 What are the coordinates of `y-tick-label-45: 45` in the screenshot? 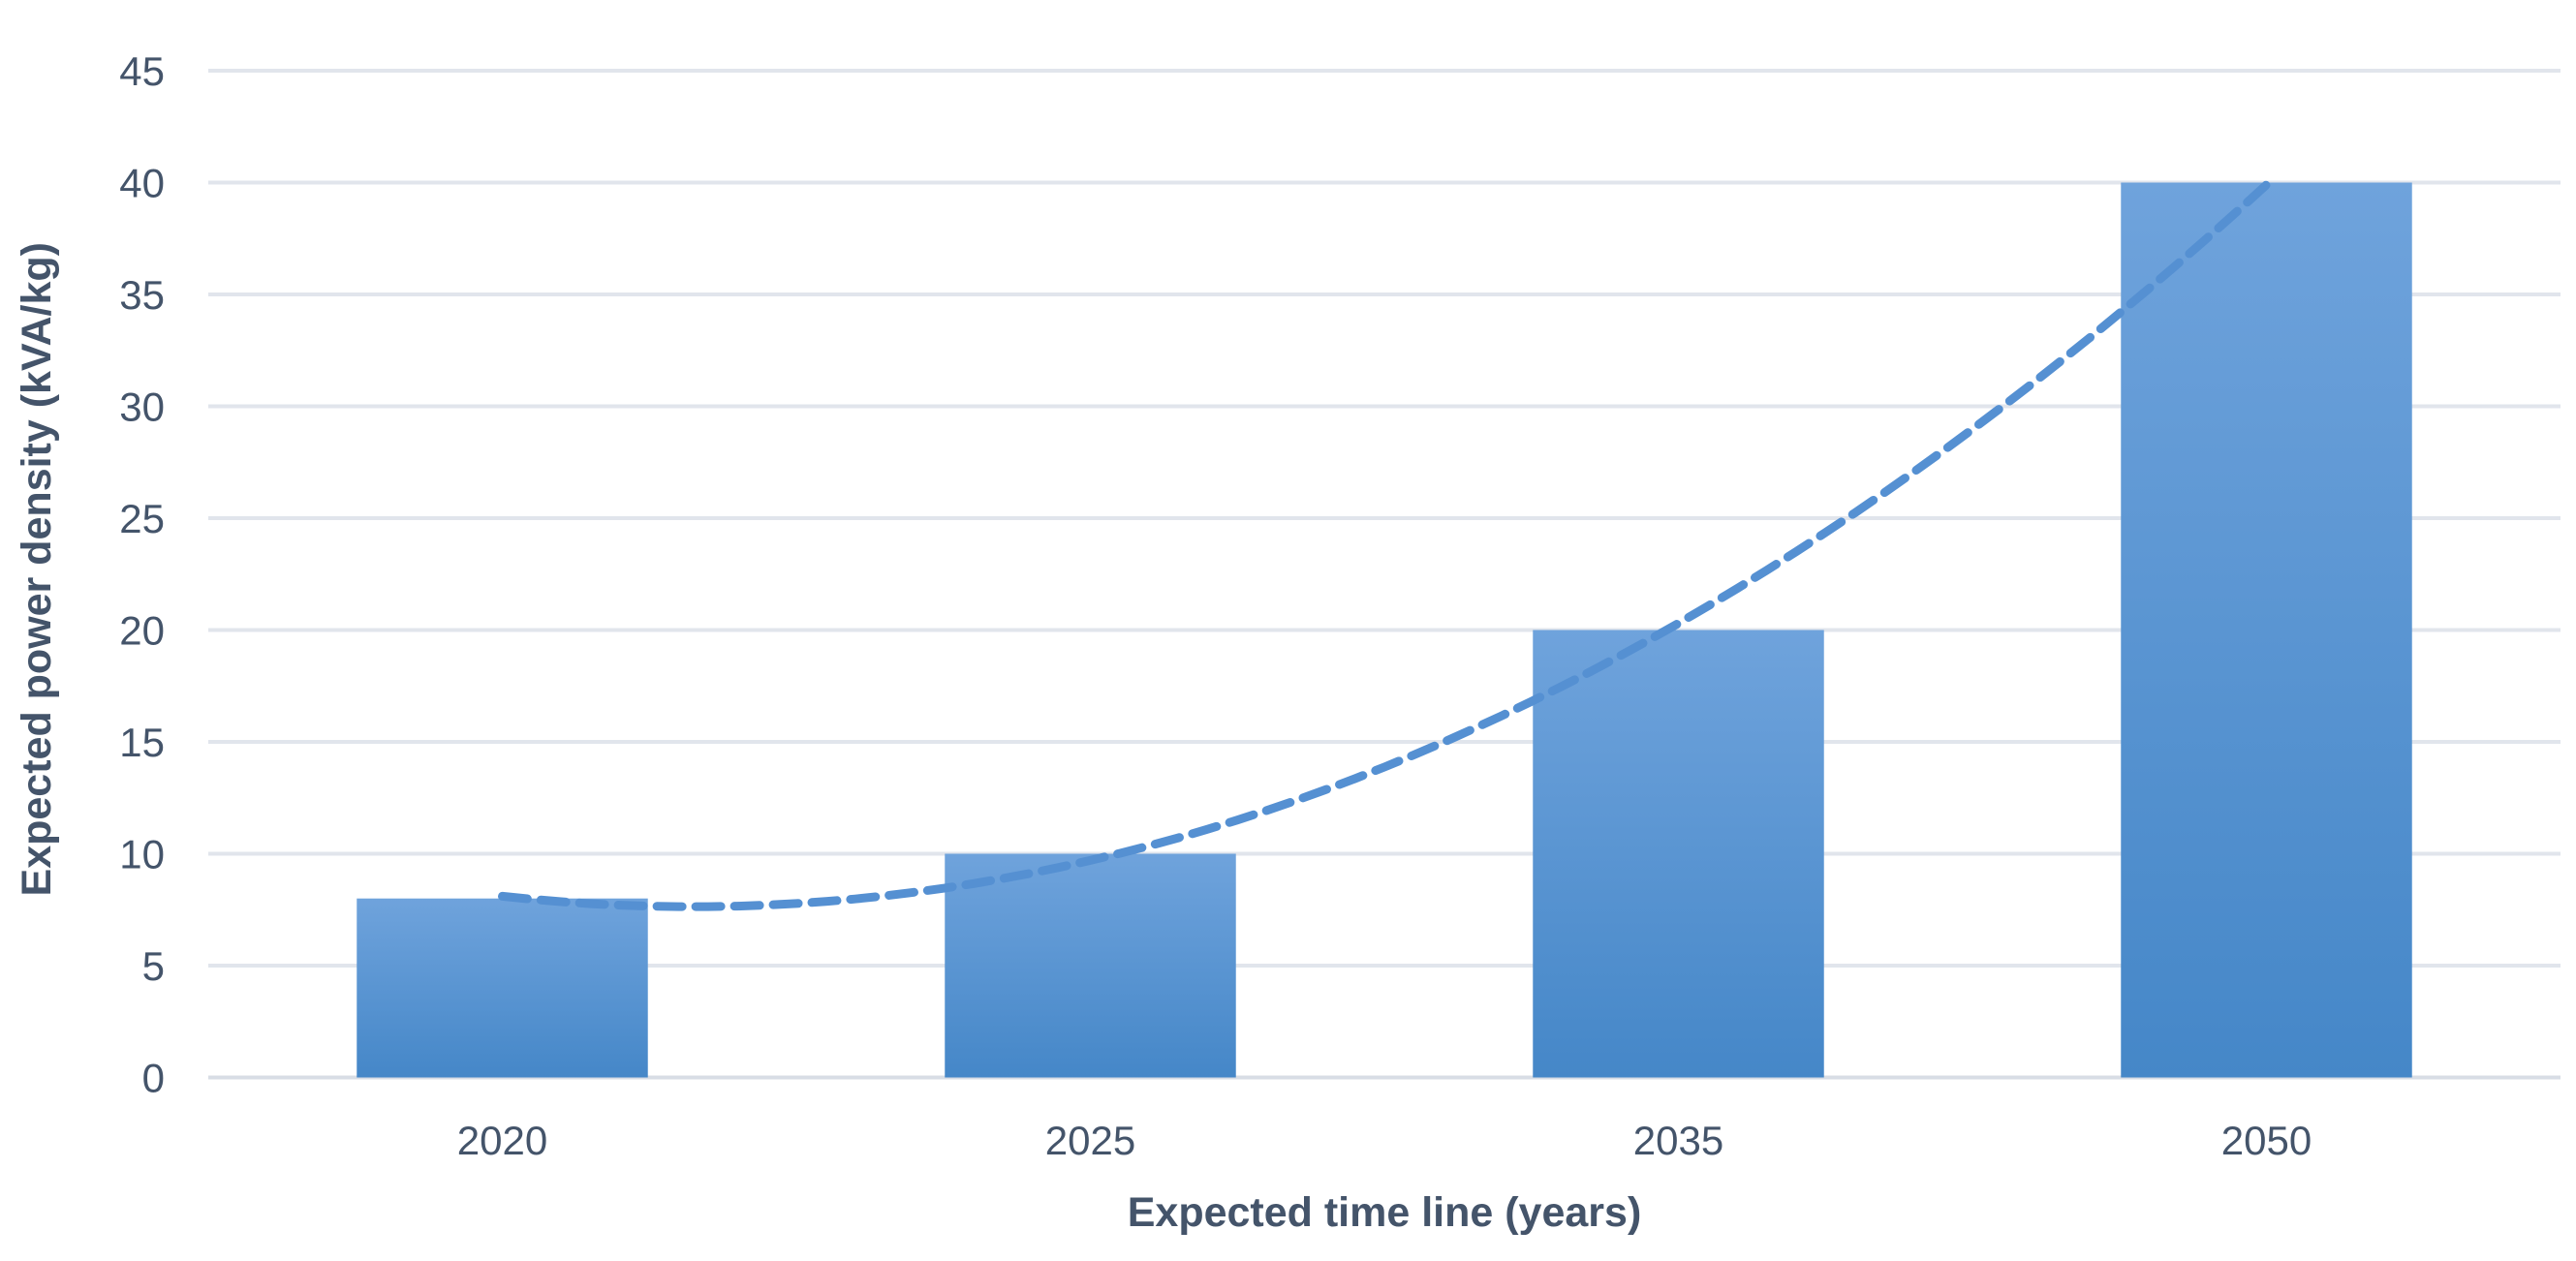 It's located at (142, 71).